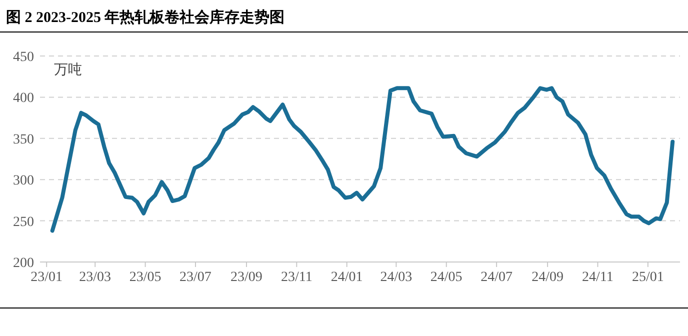  I want to click on y-tick-label: 450, so click(23, 57).